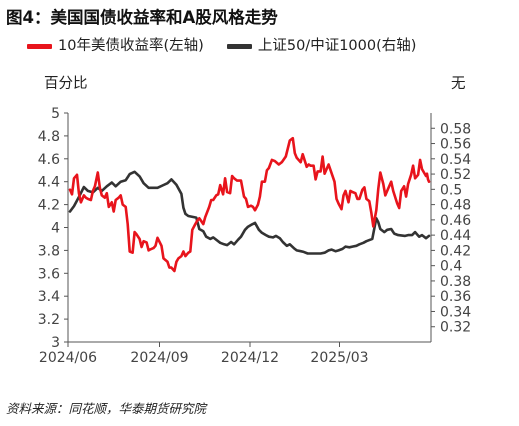  Describe the element at coordinates (66, 84) in the screenshot. I see `left-axis-unit-label: 百分比` at that location.